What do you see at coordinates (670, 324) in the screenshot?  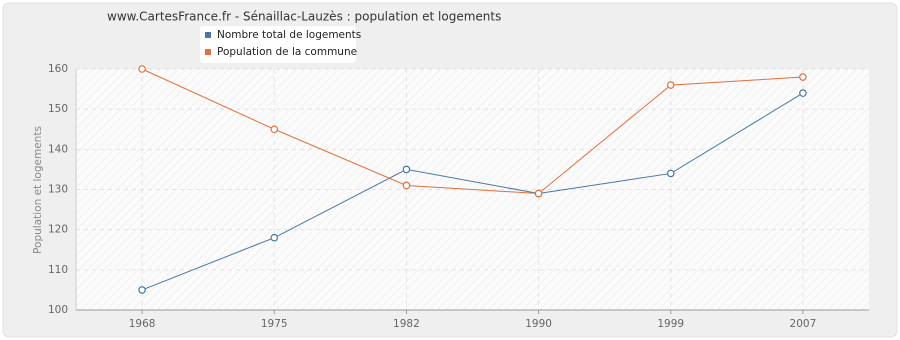 I see `x-tick-label: 1999` at bounding box center [670, 324].